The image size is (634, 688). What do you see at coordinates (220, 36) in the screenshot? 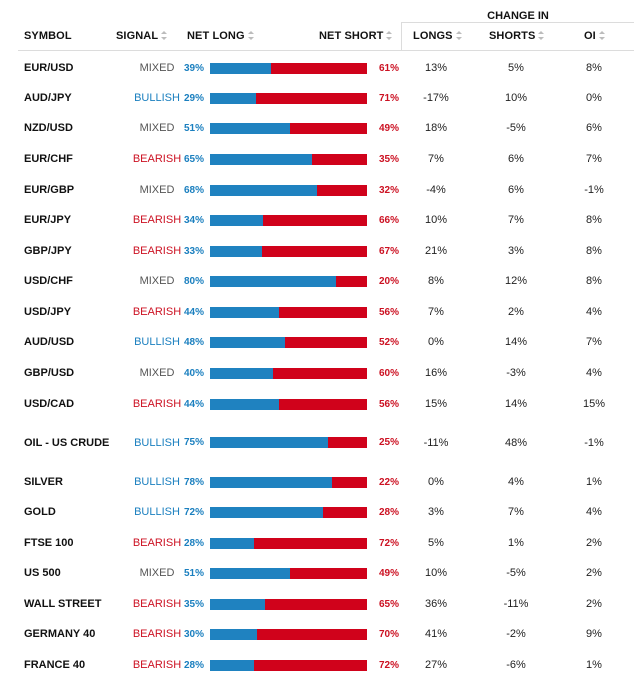
I see `net-long-column-header: NET LONG` at bounding box center [220, 36].